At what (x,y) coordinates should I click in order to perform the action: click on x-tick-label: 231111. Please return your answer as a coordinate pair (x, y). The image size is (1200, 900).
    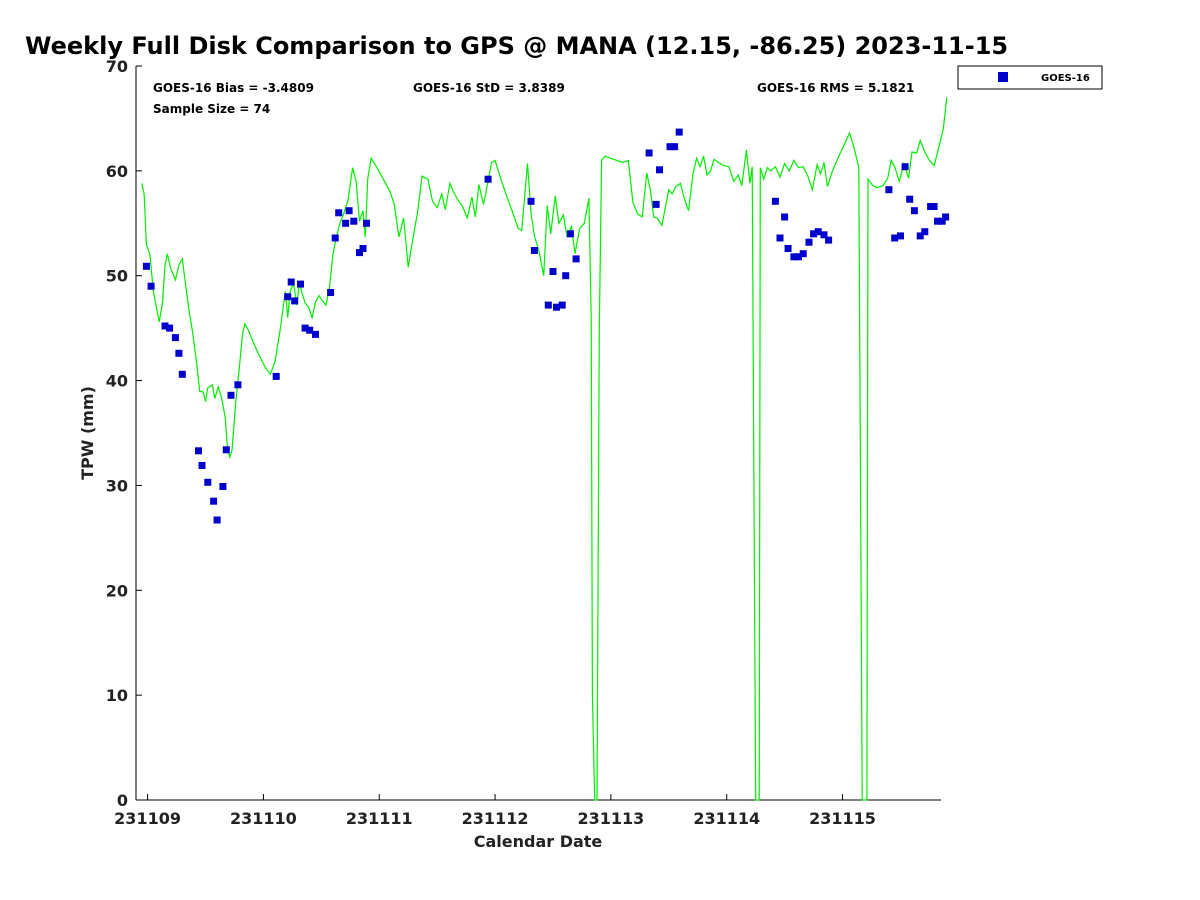
    Looking at the image, I should click on (379, 818).